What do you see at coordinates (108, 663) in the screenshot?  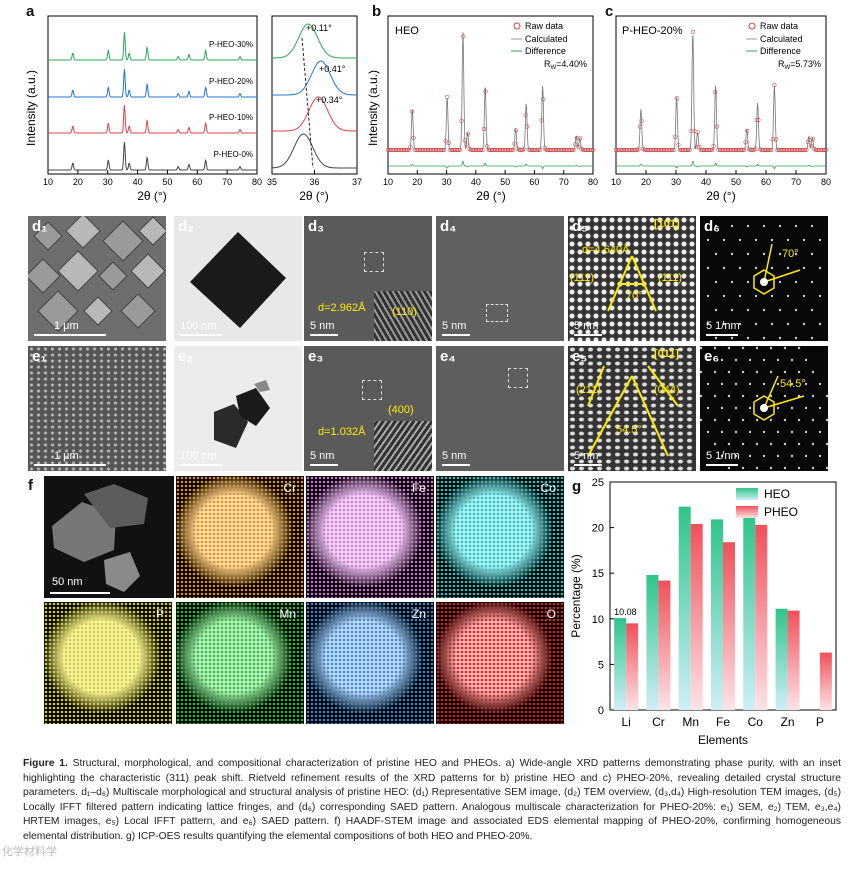 I see `eds-map-p: P` at bounding box center [108, 663].